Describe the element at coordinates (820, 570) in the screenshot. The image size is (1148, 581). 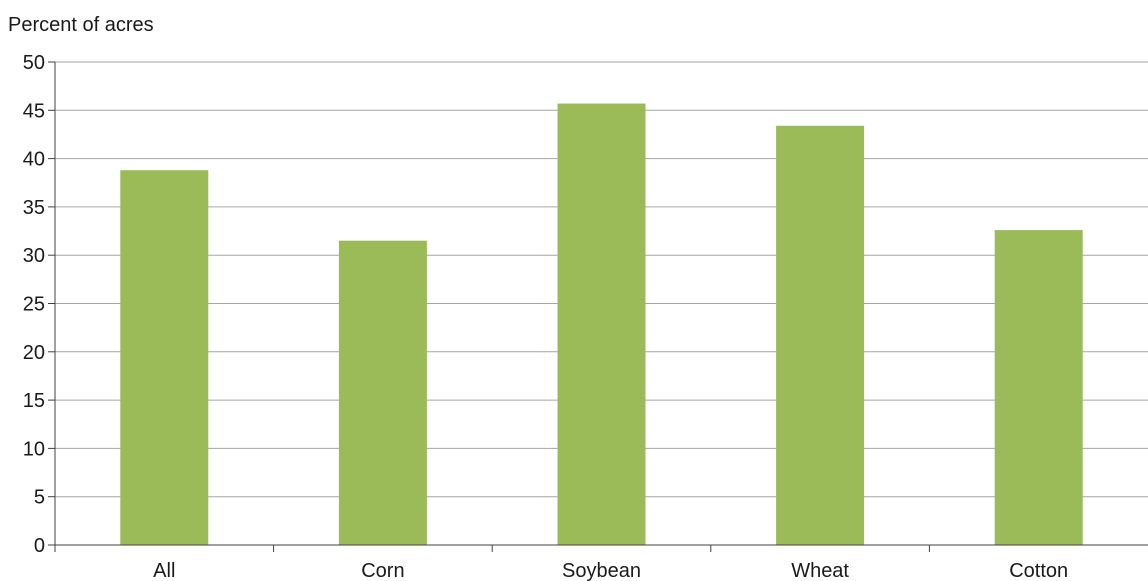
I see `x-tick-label-wheat: Wheat` at that location.